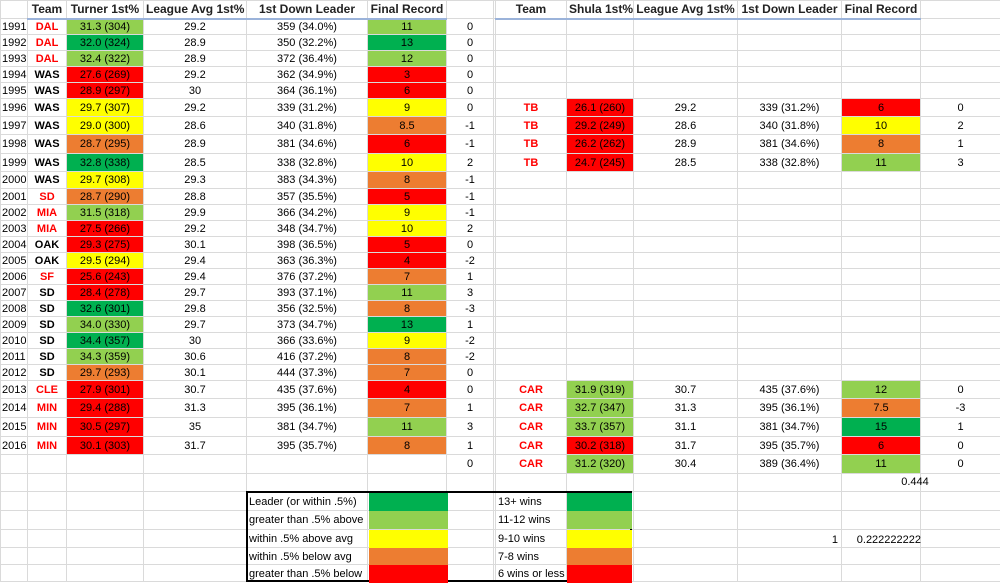  I want to click on record-cell: 9, so click(407, 107).